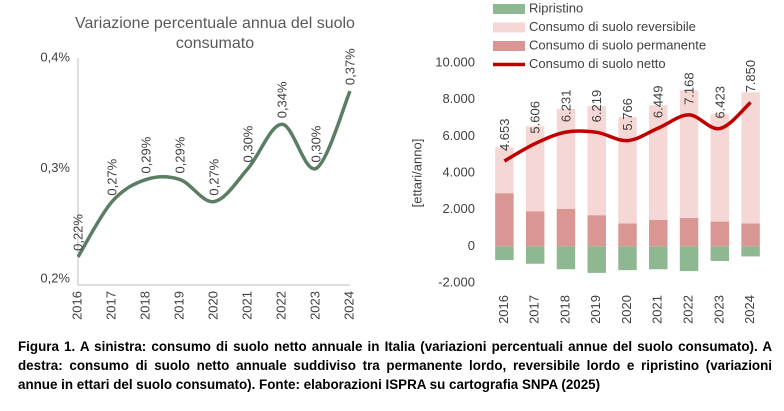 This screenshot has height=411, width=784. I want to click on value-label: 6.423, so click(719, 102).